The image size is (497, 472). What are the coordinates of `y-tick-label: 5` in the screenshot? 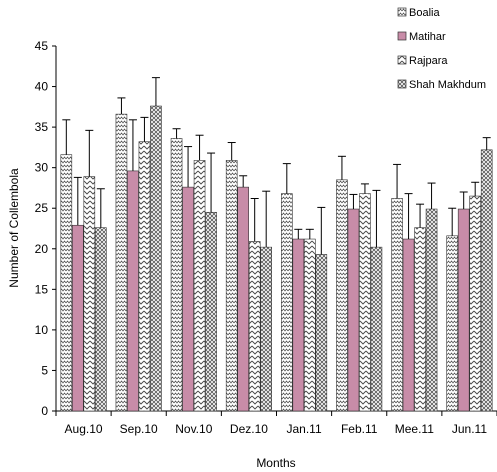 It's located at (44, 370).